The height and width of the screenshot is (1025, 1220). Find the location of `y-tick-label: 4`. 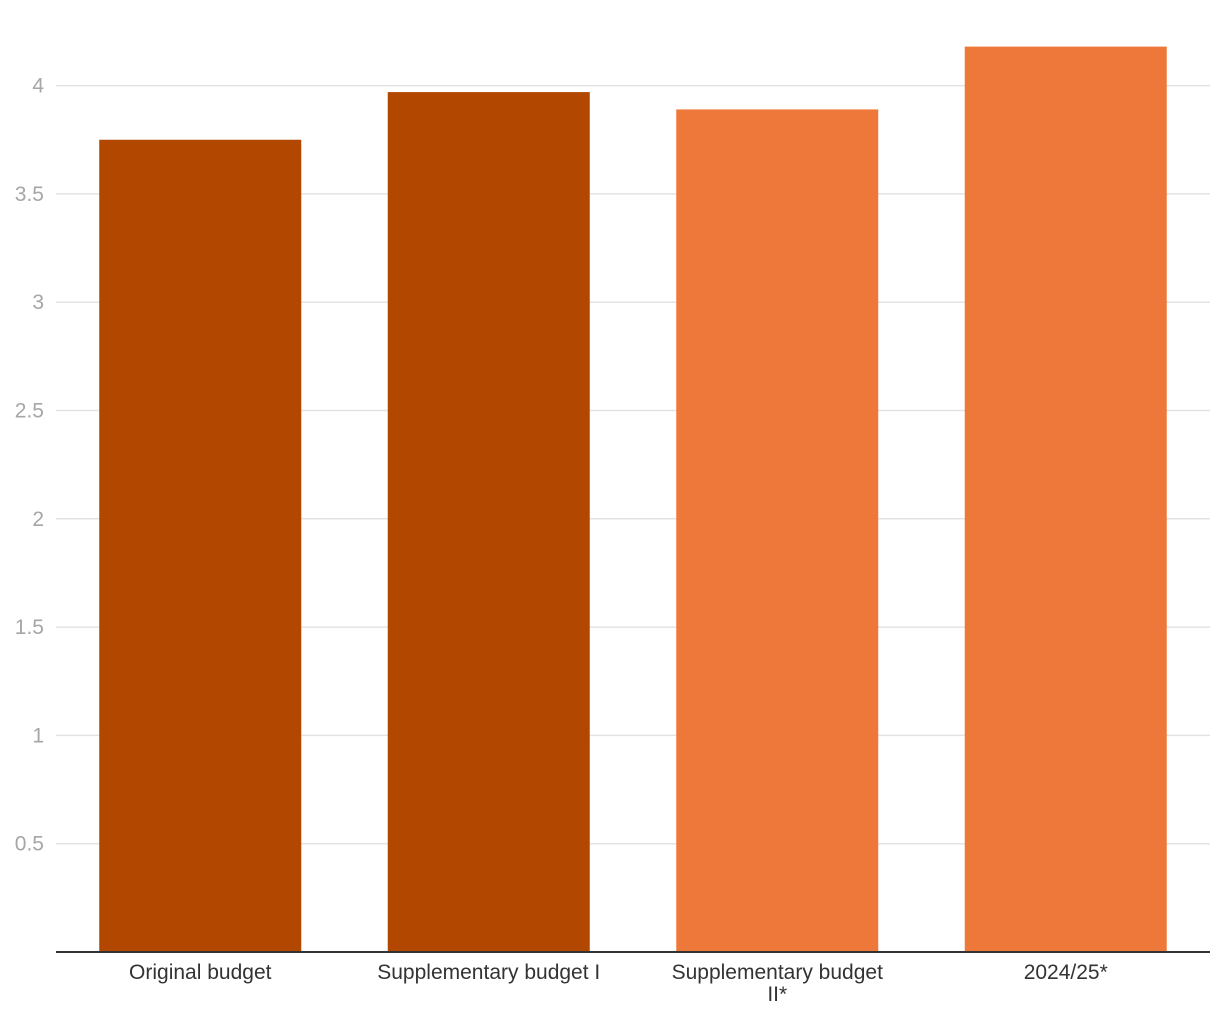

y-tick-label: 4 is located at coordinates (38, 86).